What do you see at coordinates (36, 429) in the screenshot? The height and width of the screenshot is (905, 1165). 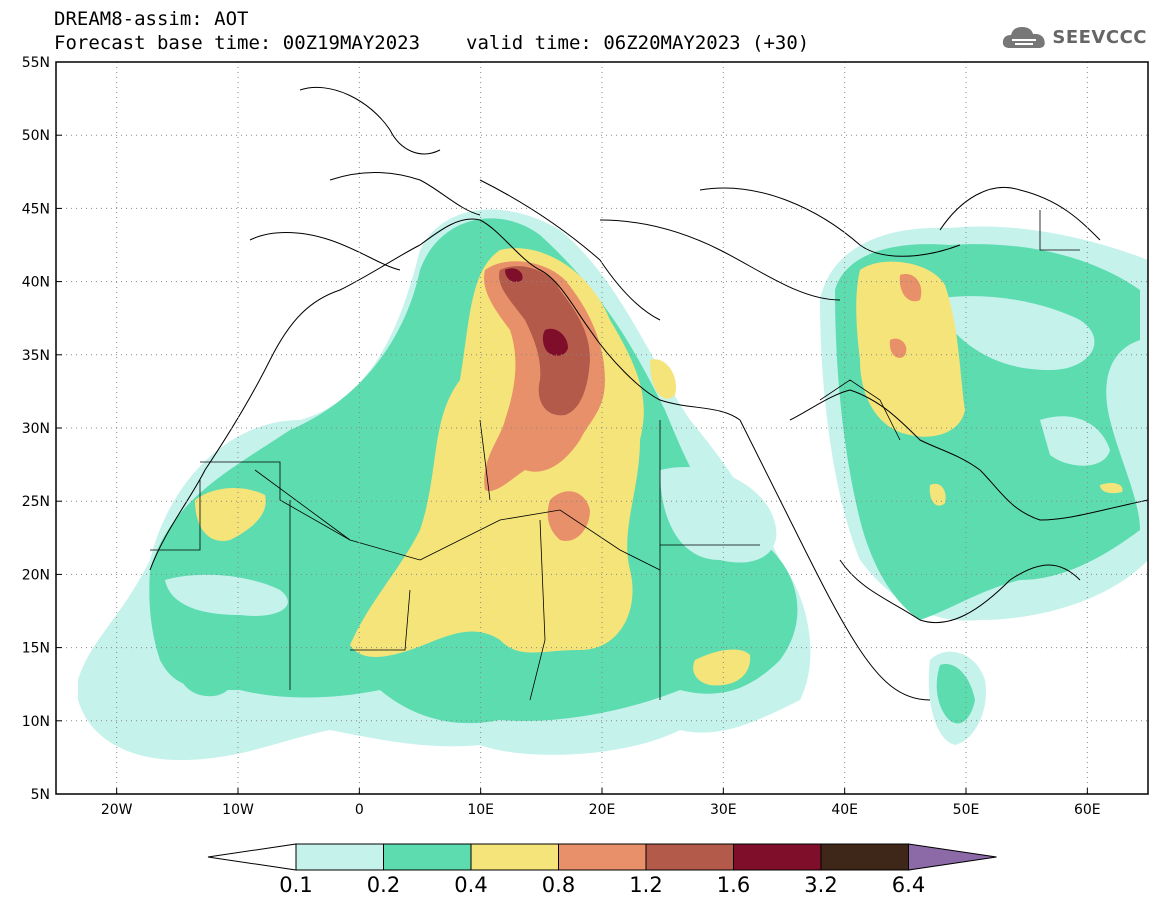 I see `lat-tick-label: 30N` at bounding box center [36, 429].